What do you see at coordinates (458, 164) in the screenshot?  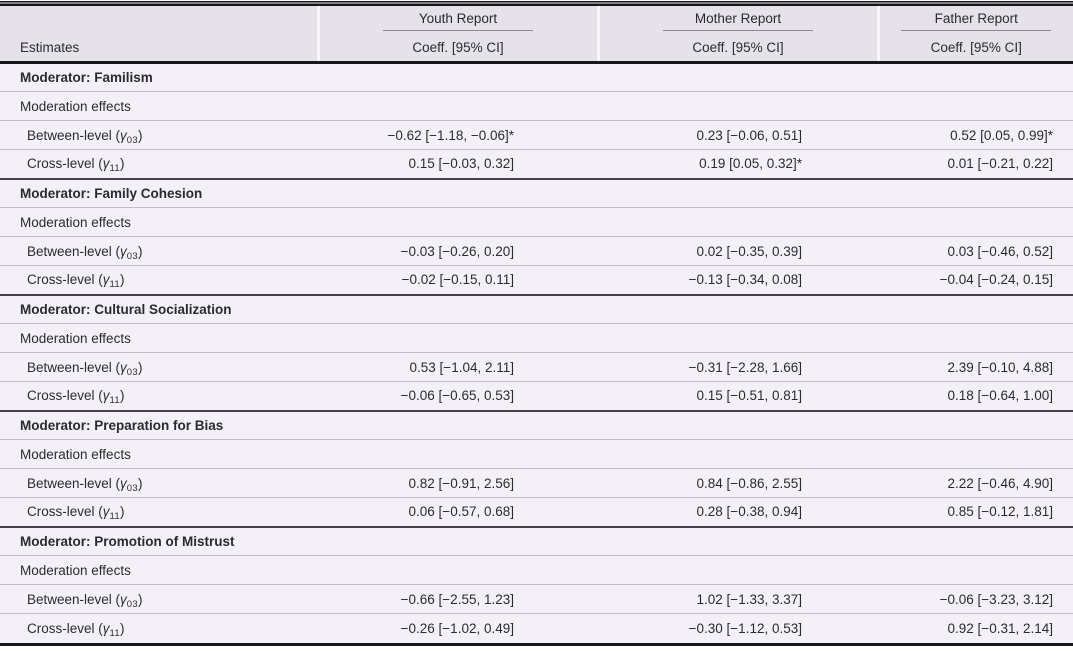 I see `coeff-value: 0.15 [−0.03, 0.32]` at bounding box center [458, 164].